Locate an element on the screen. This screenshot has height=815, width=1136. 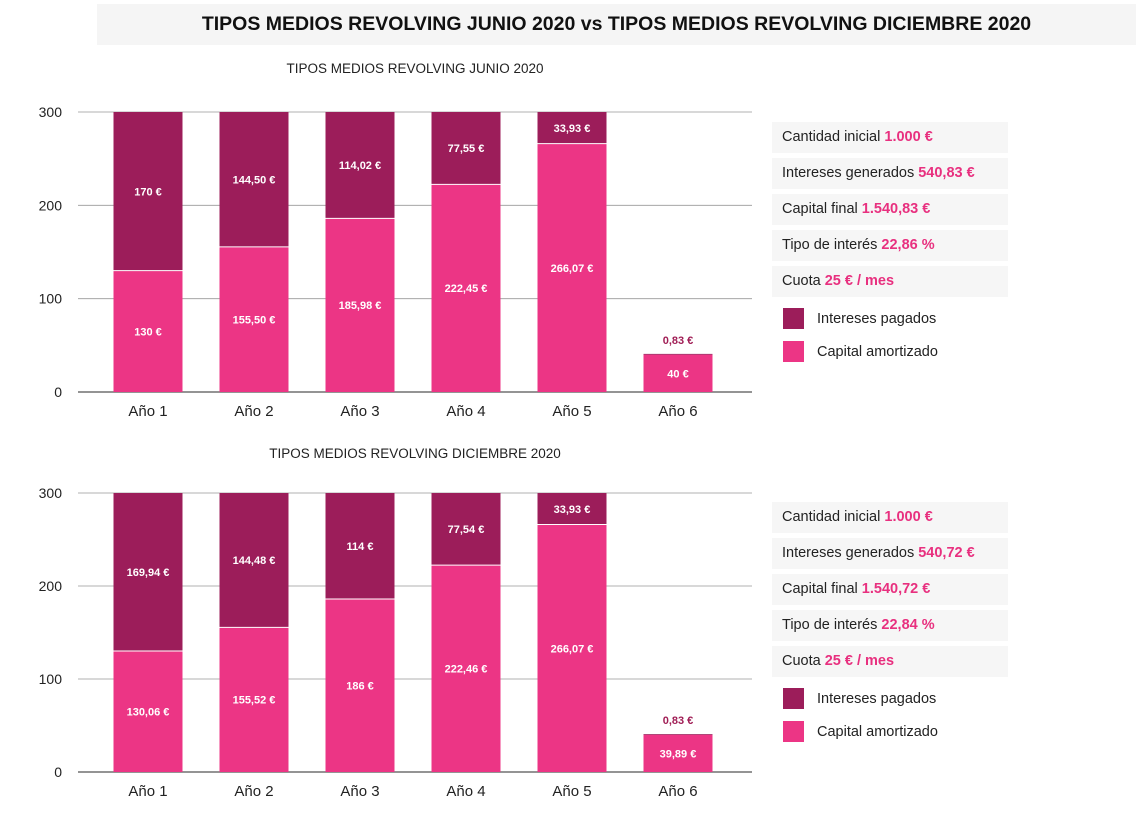
data-label-intereses: 144,50 € is located at coordinates (254, 180).